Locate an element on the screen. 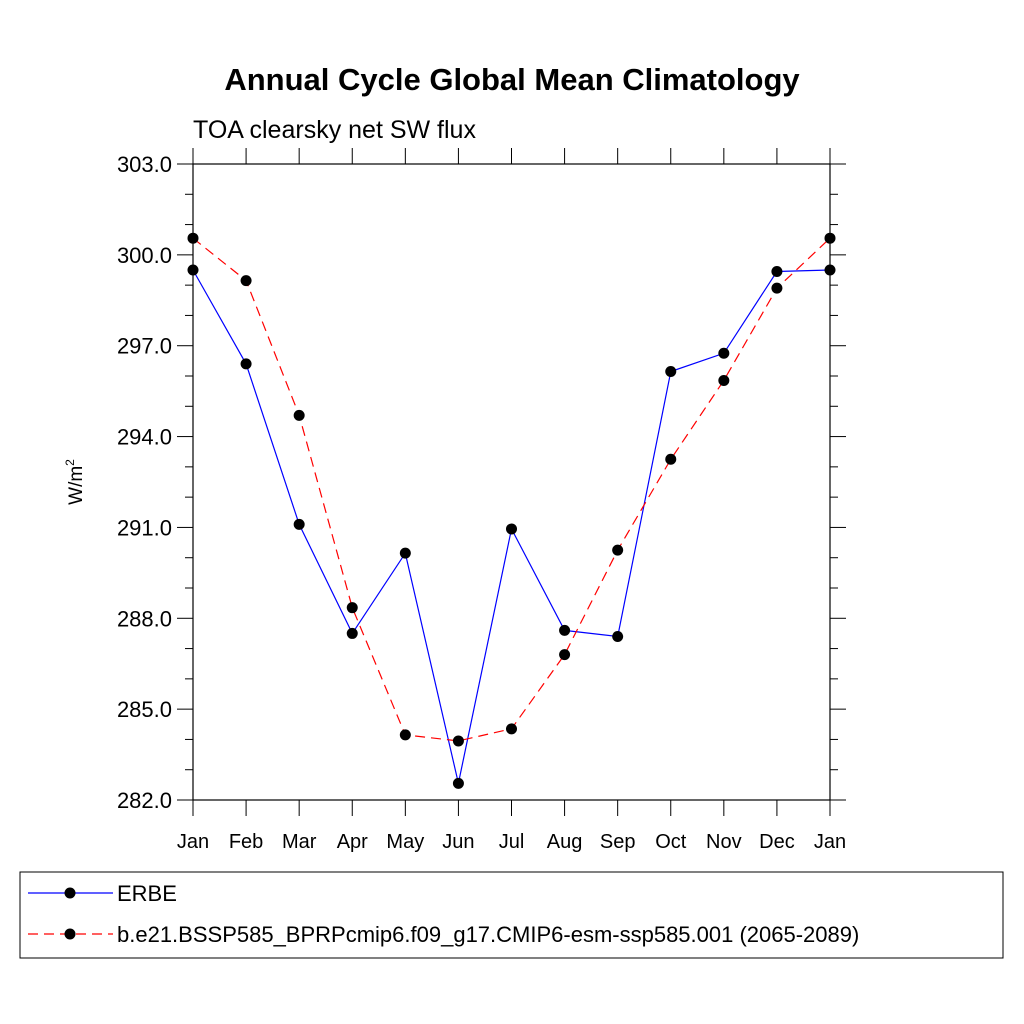  x-tick-label: Feb is located at coordinates (246, 842).